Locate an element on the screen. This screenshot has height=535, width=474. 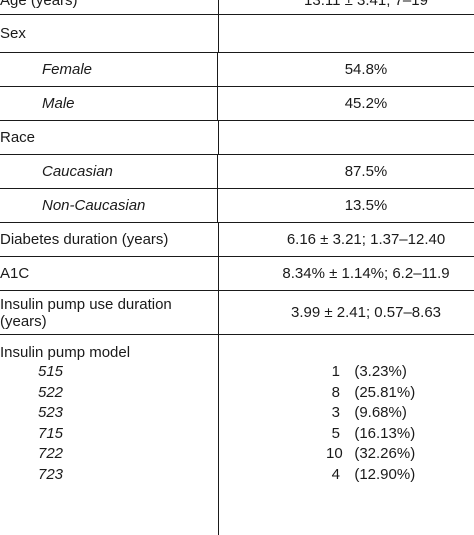
pump-model-count: 3 (9.68%) is located at coordinates (366, 413).